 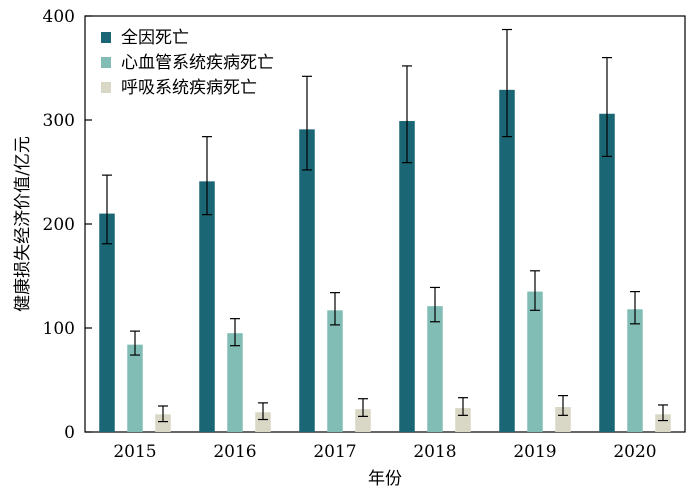 What do you see at coordinates (189, 88) in the screenshot?
I see `legend-label: 呼吸系统疾病死亡` at bounding box center [189, 88].